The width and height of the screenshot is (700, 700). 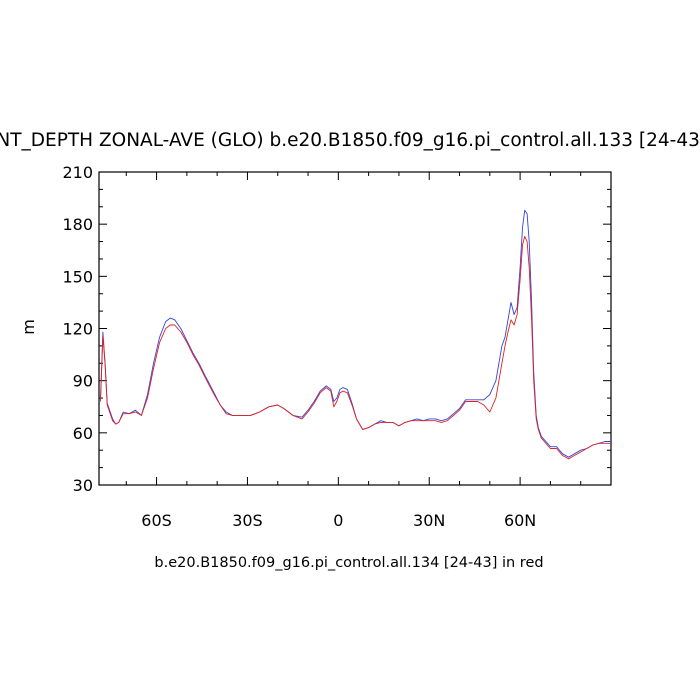 I want to click on y-tick-label: 150, so click(x=77, y=276).